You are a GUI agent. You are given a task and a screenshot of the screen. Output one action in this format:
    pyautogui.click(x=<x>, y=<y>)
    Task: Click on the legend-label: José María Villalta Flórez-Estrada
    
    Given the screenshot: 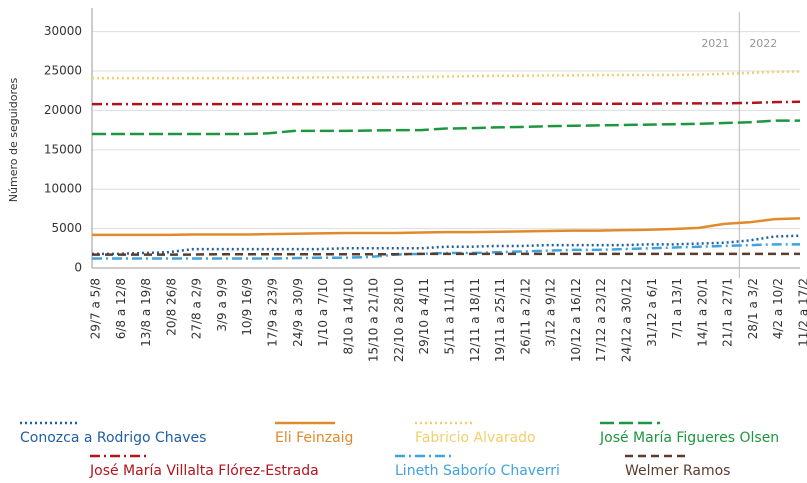 What is the action you would take?
    pyautogui.click(x=204, y=471)
    